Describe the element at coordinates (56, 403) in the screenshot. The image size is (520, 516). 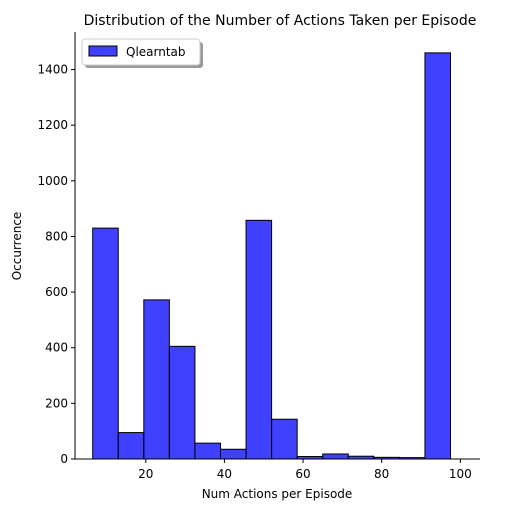
I see `y-tick-label: 200` at that location.